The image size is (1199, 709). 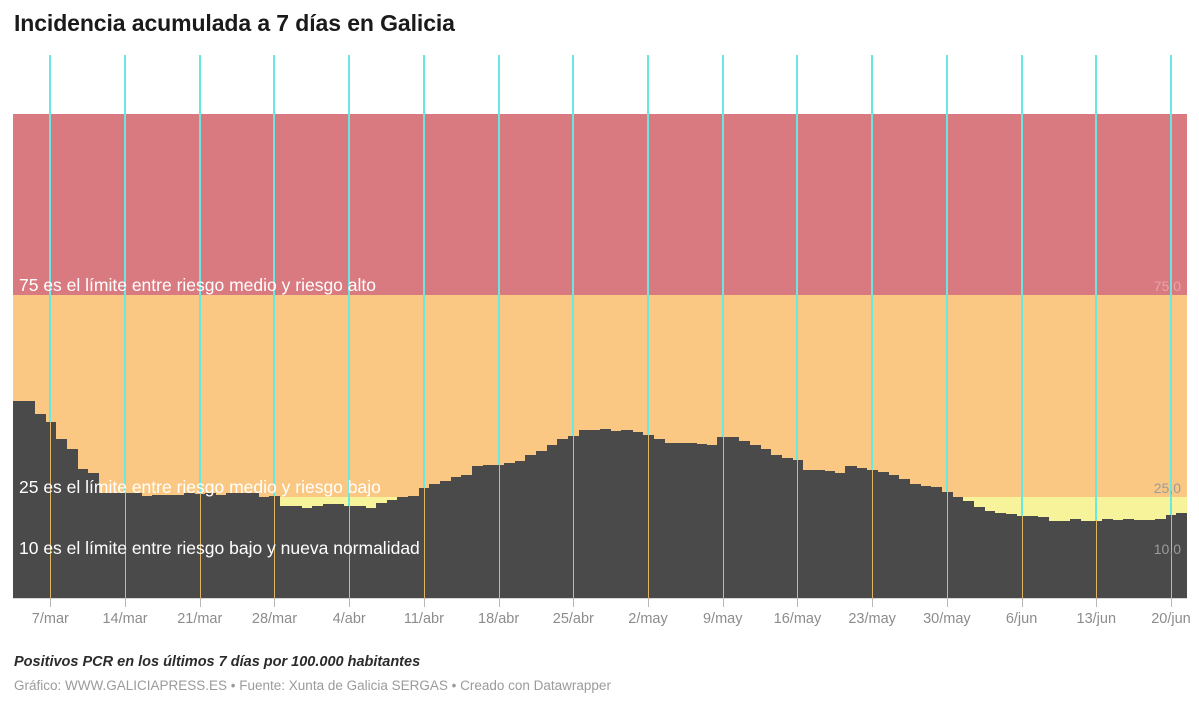 I want to click on axis-line, so click(x=600, y=598).